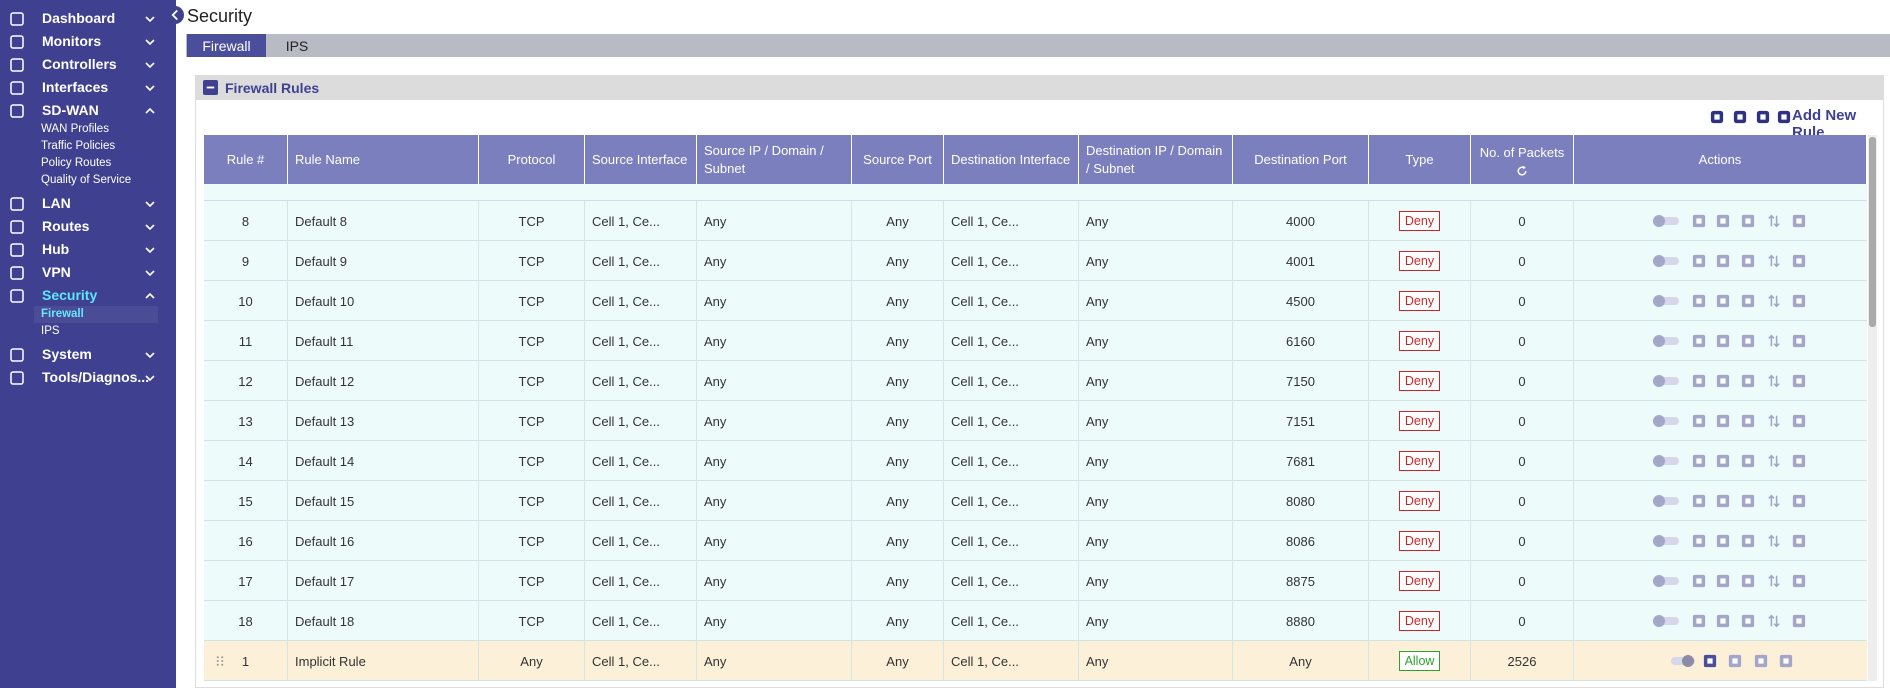 The width and height of the screenshot is (1890, 688). Describe the element at coordinates (56, 272) in the screenshot. I see `menu-item: VPN` at that location.